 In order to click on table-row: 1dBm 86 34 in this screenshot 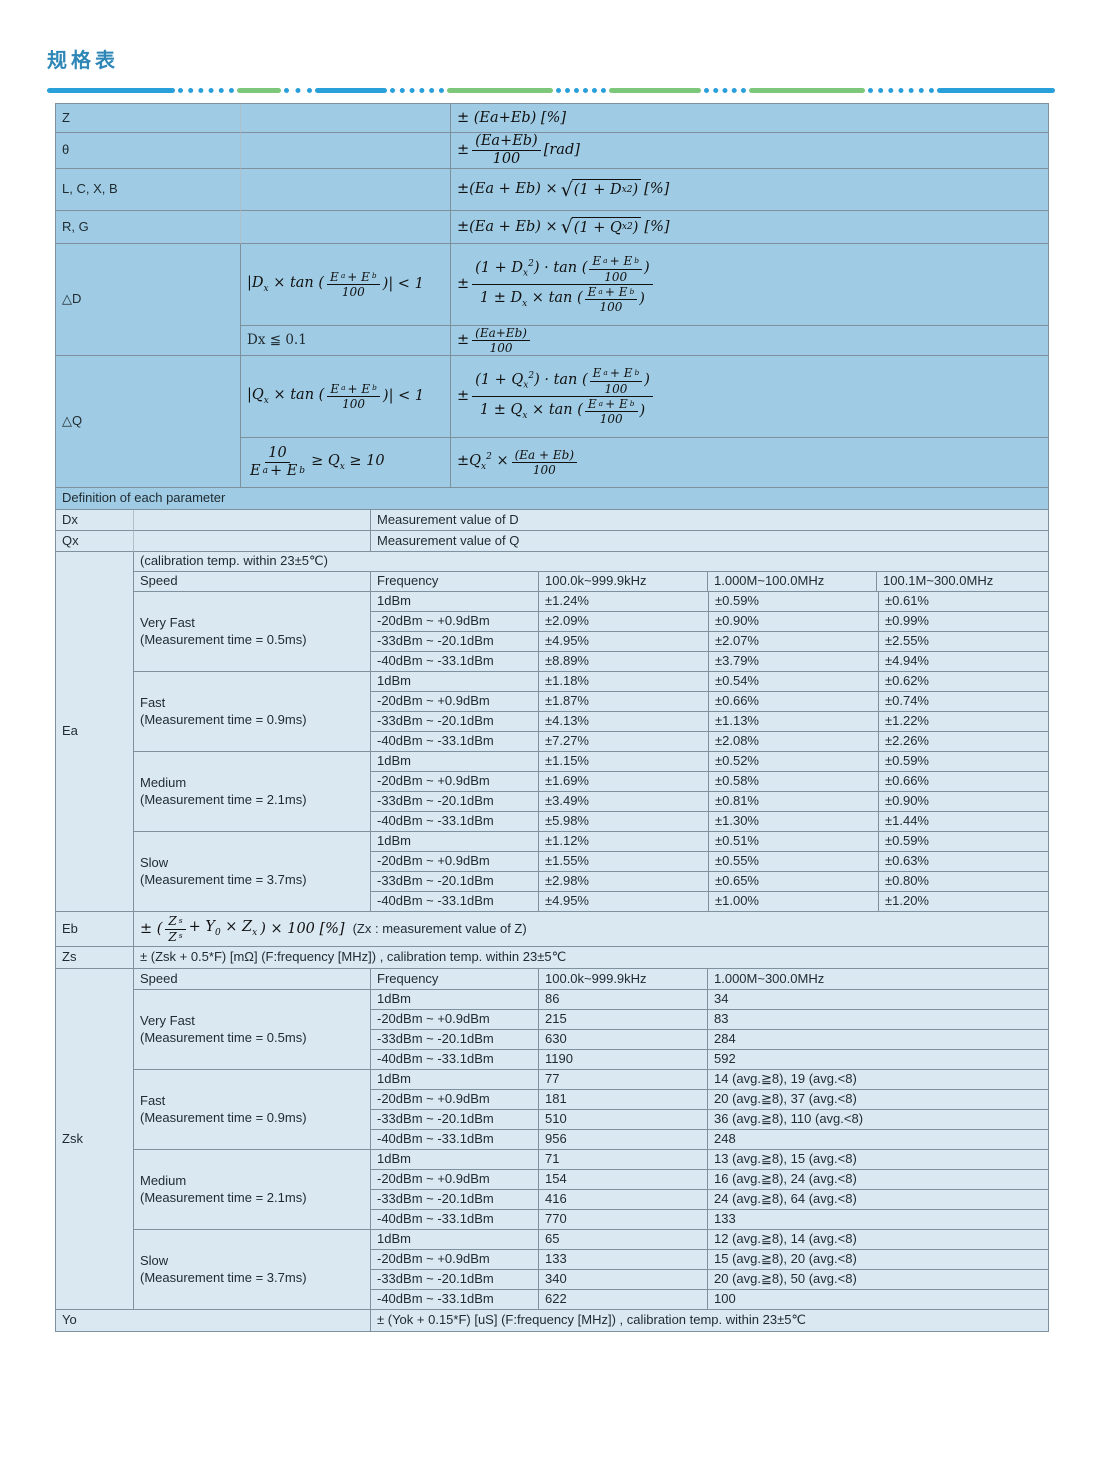, I will do `click(710, 1000)`.